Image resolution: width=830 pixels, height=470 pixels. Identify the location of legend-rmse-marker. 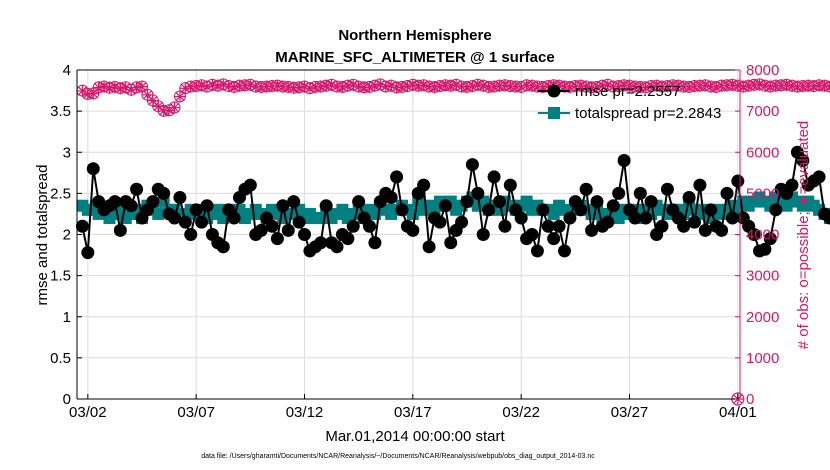
(554, 91).